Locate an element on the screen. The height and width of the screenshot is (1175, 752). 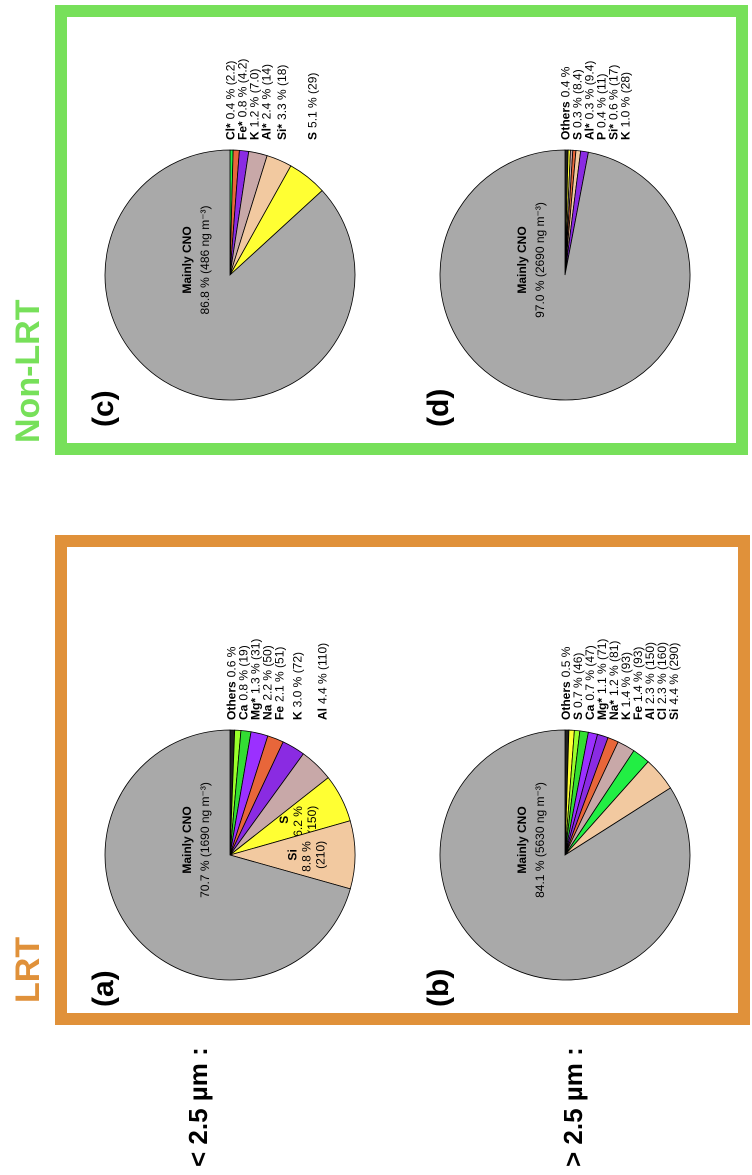
panel-title: (b) is located at coordinates (438, 988).